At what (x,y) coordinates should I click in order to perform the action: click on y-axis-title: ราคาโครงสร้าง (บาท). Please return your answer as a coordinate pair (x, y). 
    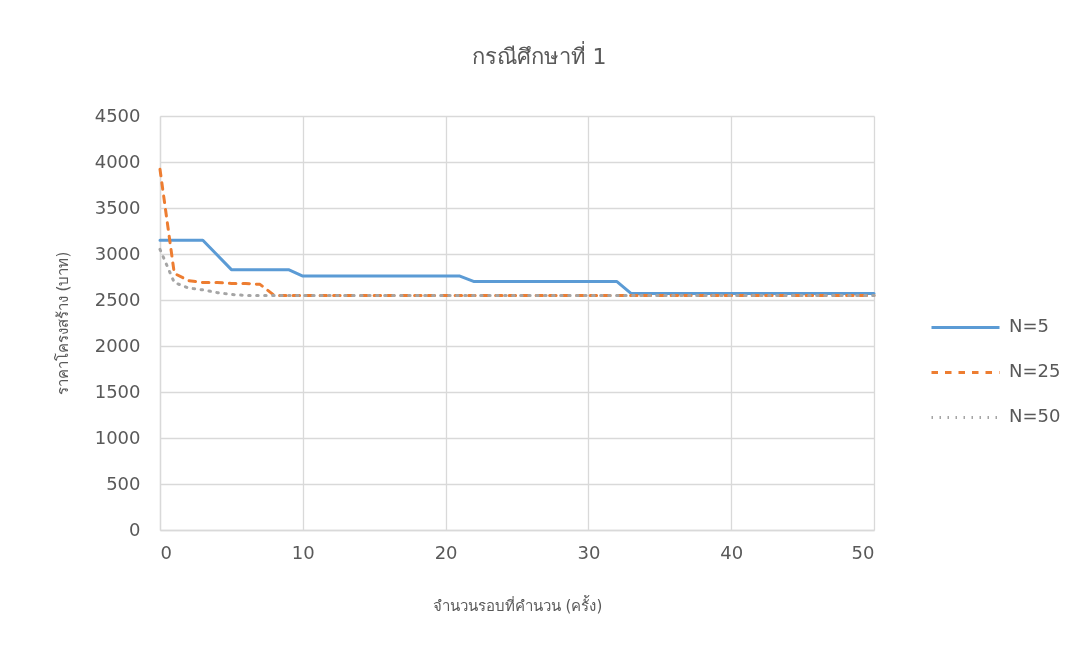
    Looking at the image, I should click on (62, 323).